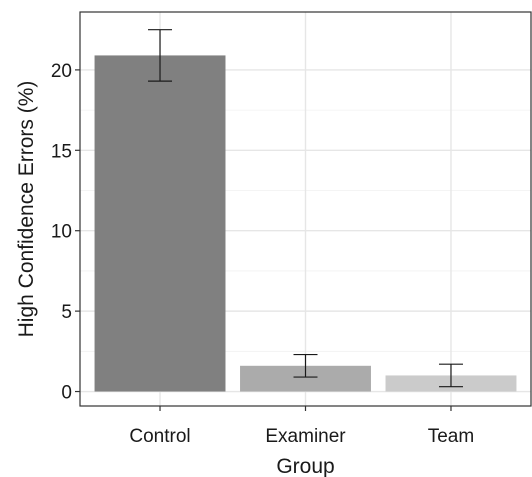 This screenshot has height=477, width=532. I want to click on error-bar-team, so click(450, 375).